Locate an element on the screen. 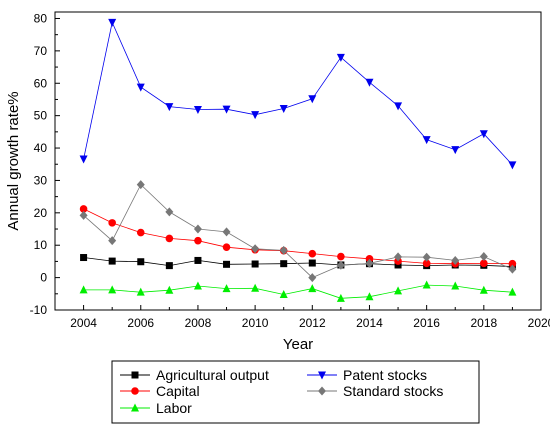  x-tick-label: 2012 is located at coordinates (312, 323).